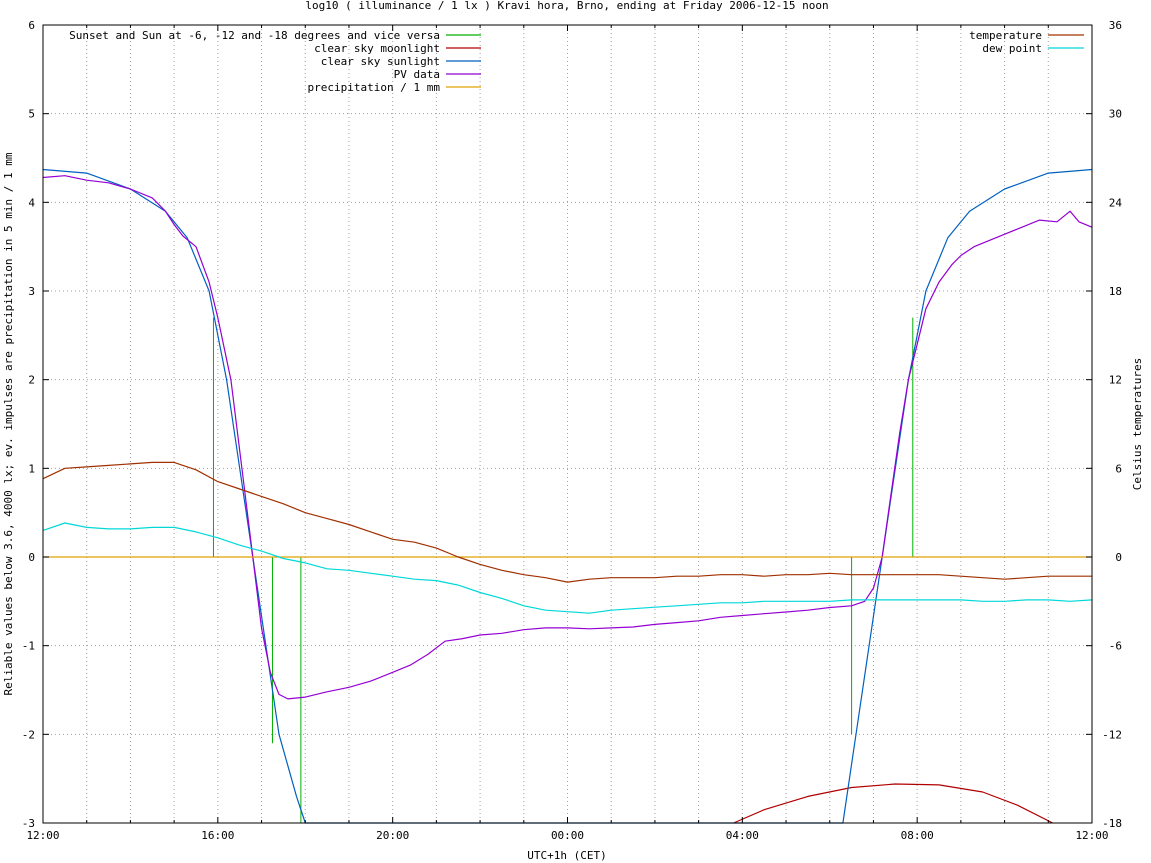 This screenshot has width=1151, height=863. Describe the element at coordinates (31, 114) in the screenshot. I see `y-tick-label: 5` at that location.